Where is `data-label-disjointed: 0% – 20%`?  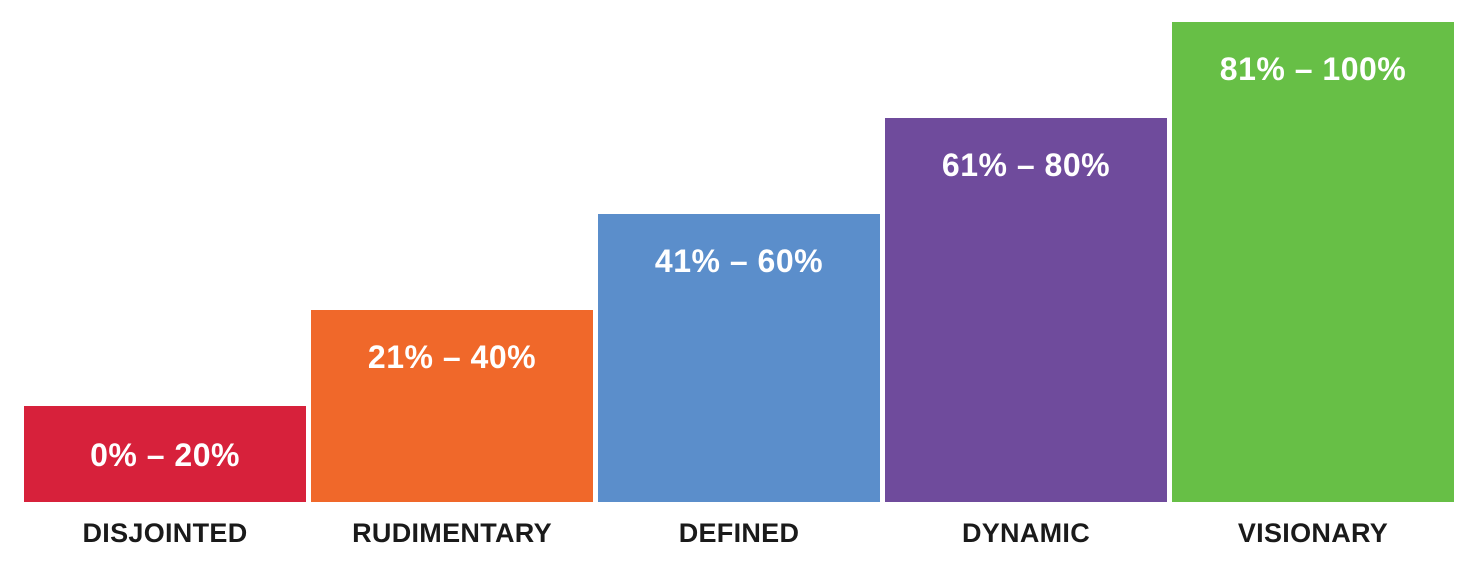 data-label-disjointed: 0% – 20% is located at coordinates (165, 455).